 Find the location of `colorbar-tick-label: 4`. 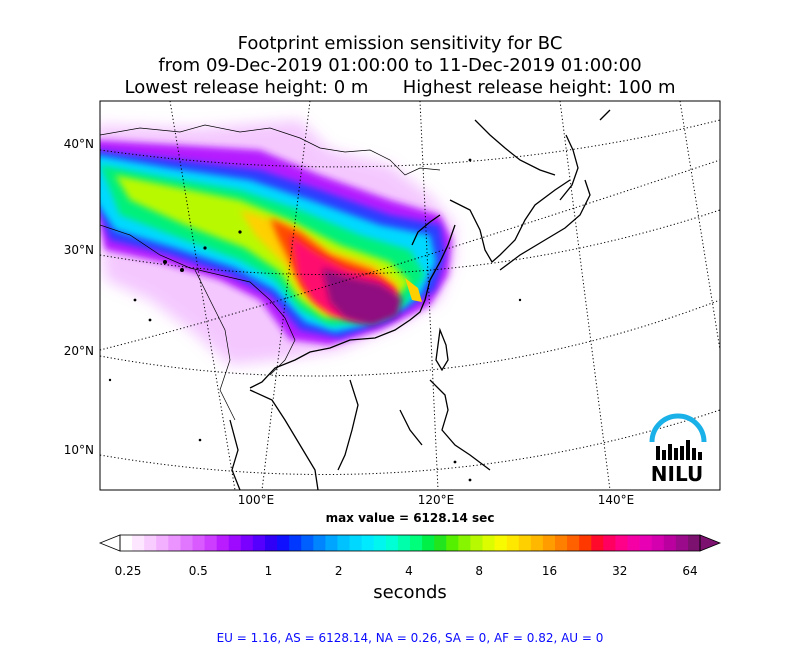

colorbar-tick-label: 4 is located at coordinates (409, 571).